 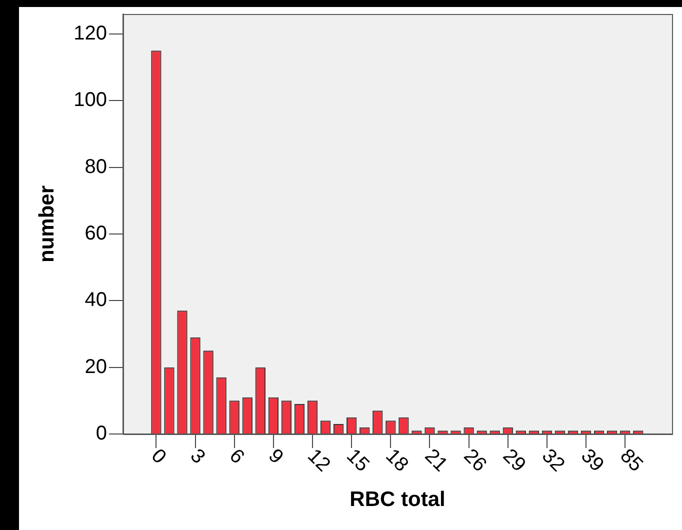 I want to click on y-tick-label: 20, so click(x=95, y=367).